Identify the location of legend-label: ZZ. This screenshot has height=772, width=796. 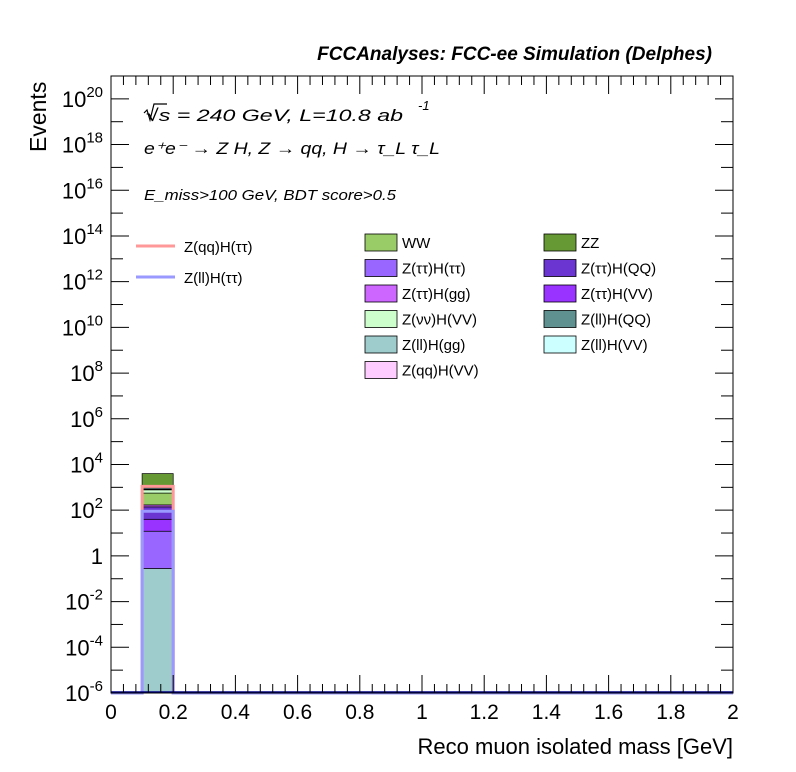
(590, 243).